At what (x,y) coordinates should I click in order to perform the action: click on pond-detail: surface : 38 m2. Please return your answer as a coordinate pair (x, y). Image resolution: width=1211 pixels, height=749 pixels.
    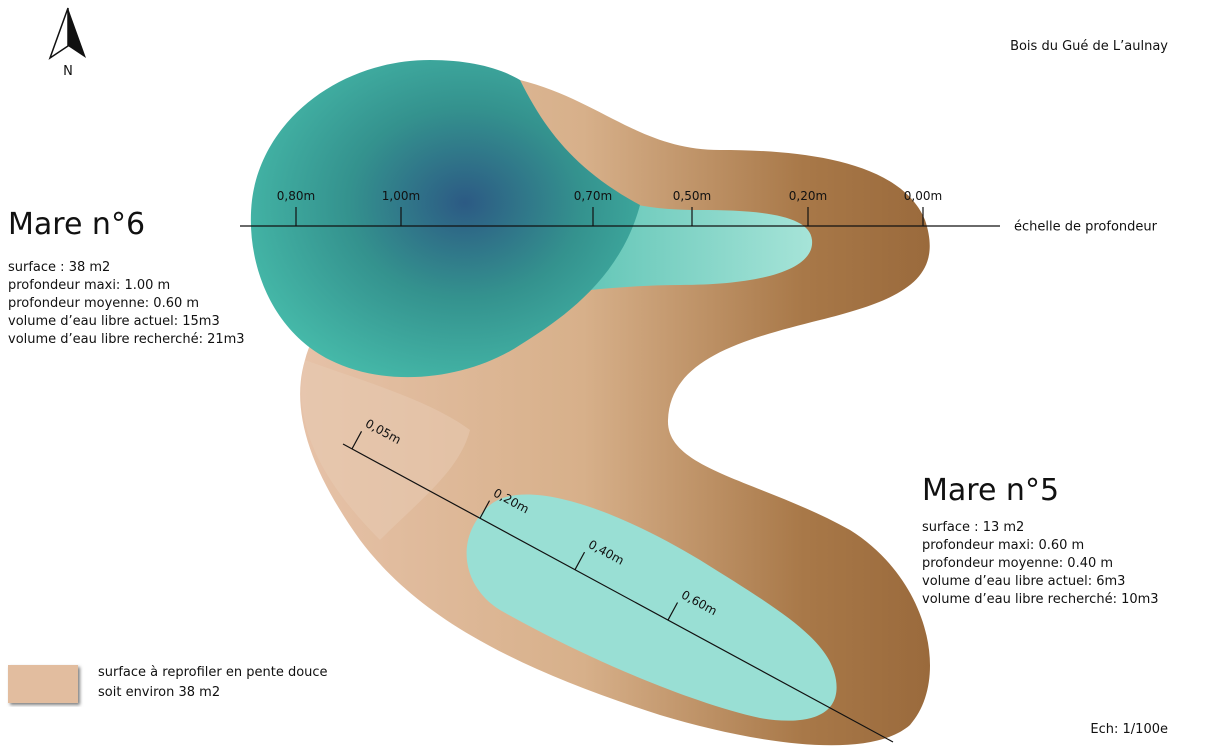
    Looking at the image, I should click on (59, 267).